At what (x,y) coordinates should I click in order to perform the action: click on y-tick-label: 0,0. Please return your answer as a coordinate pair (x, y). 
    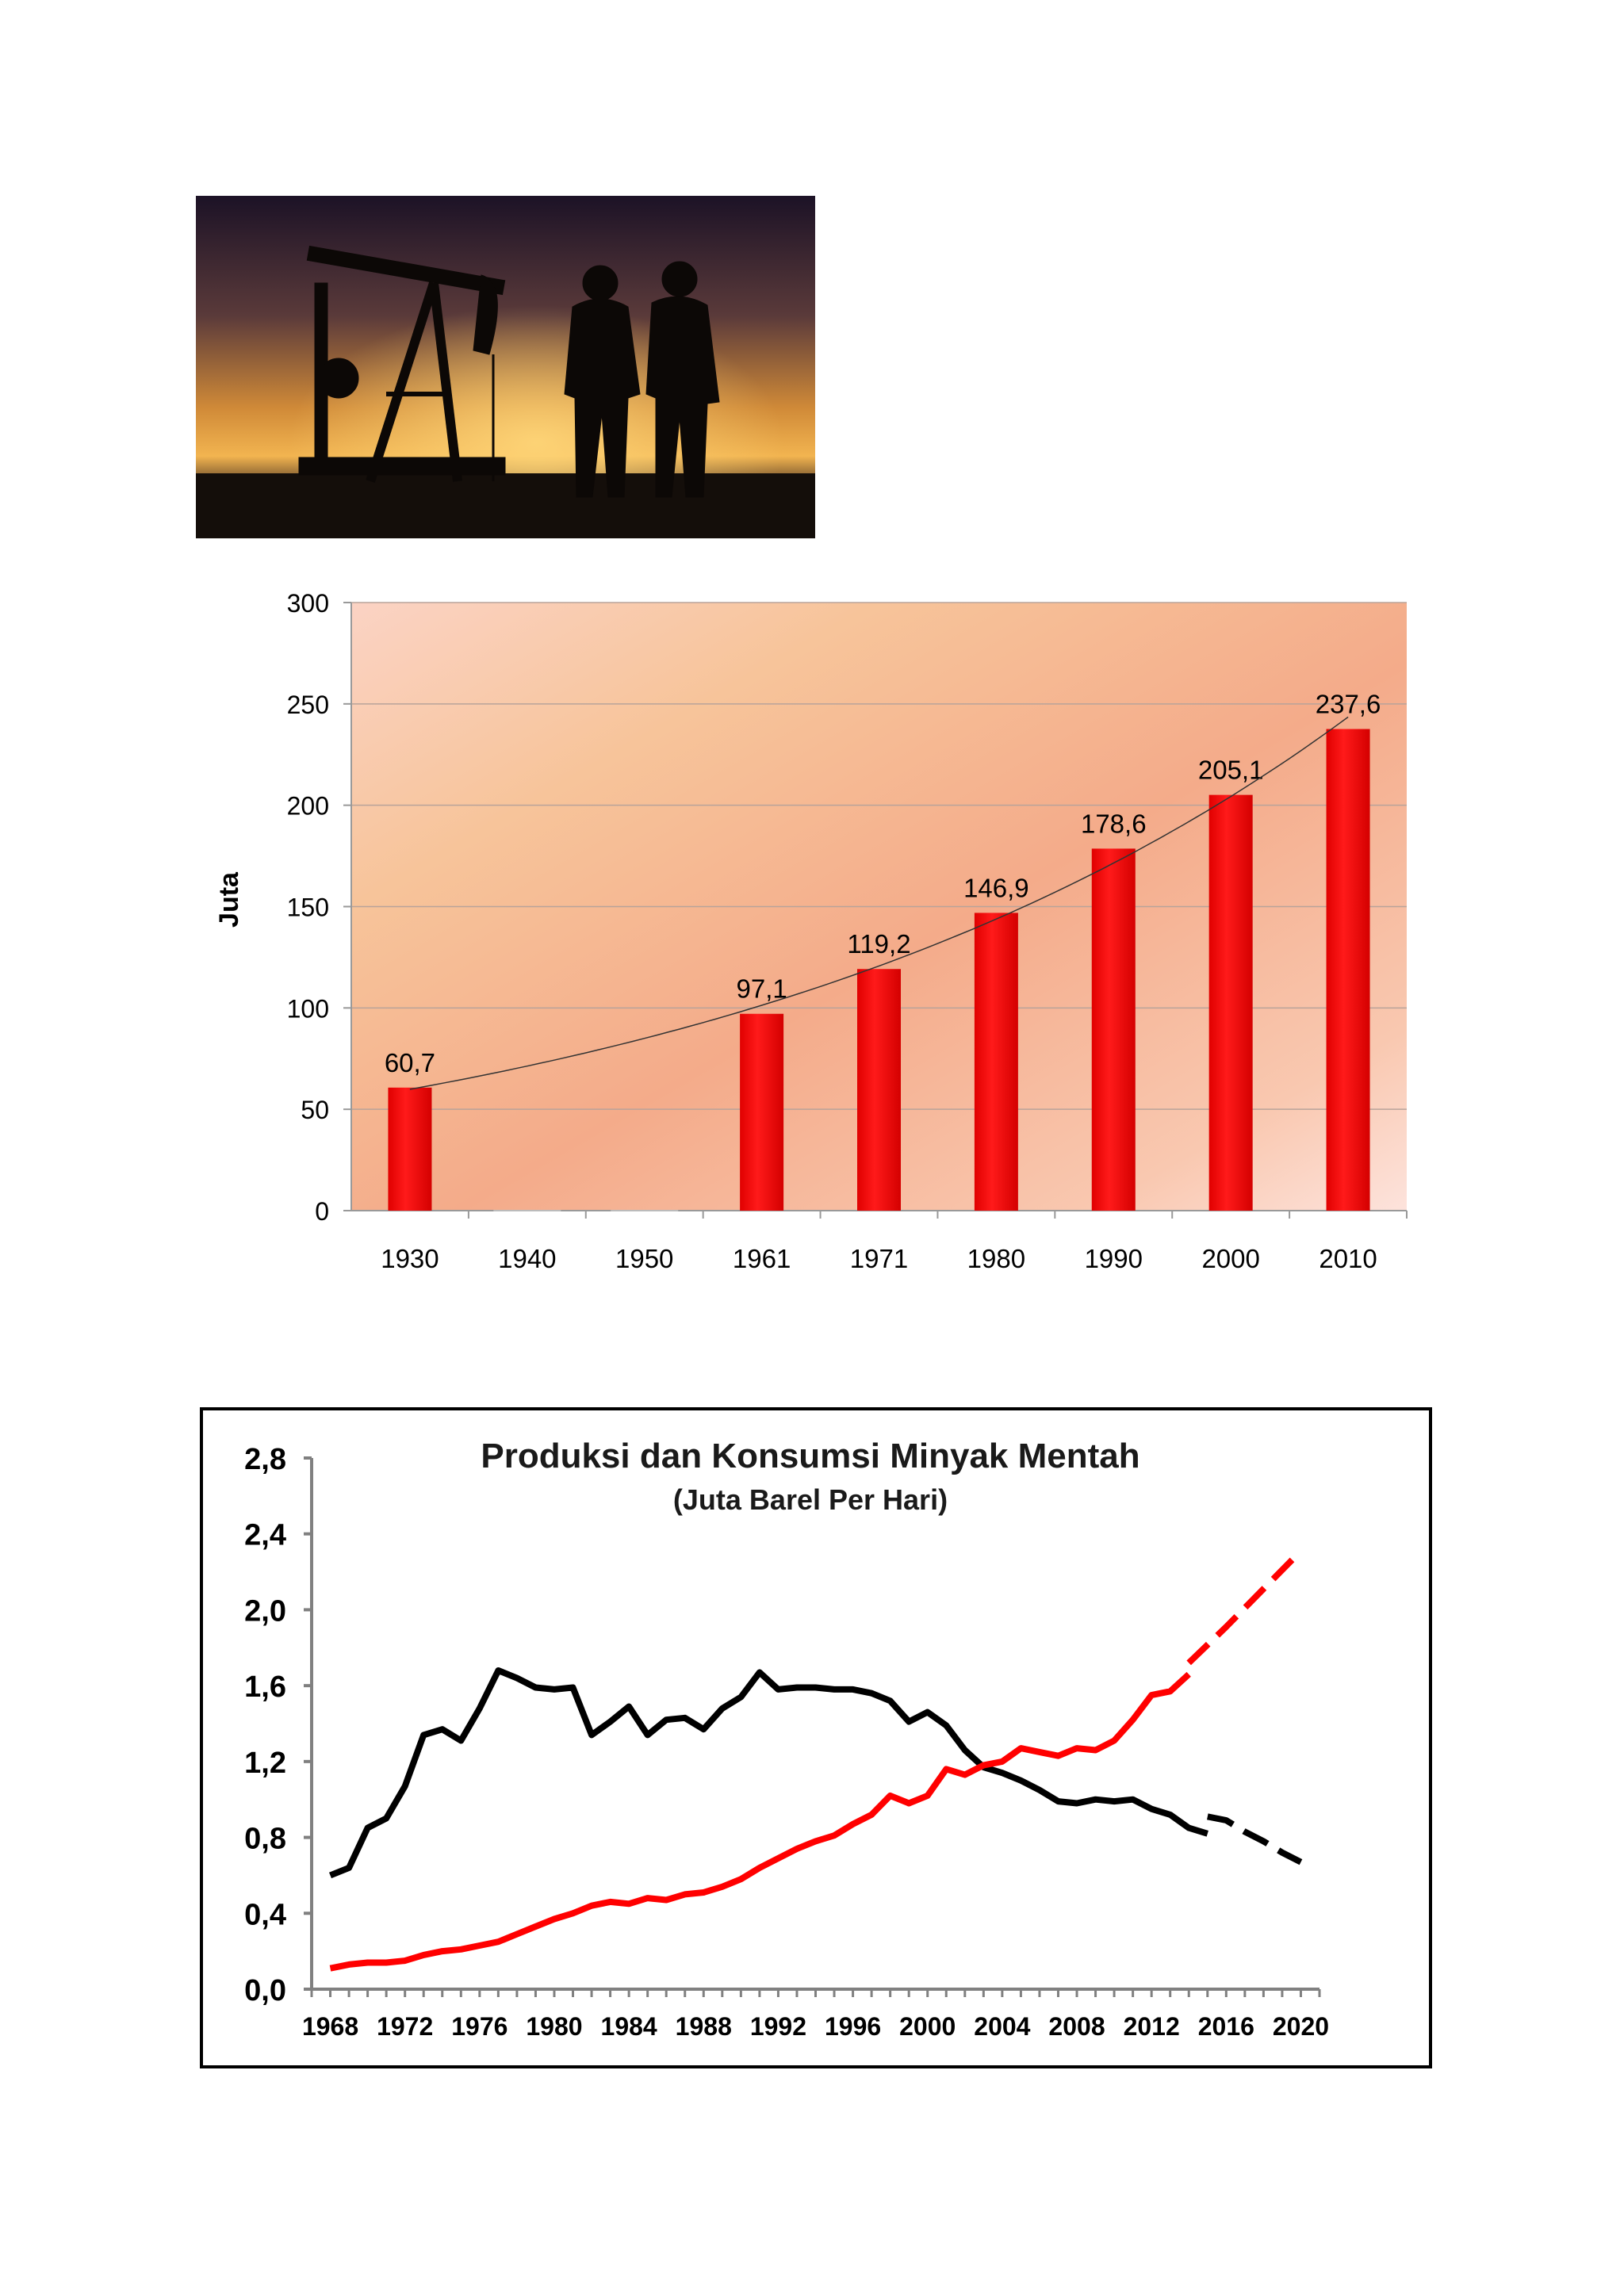
    Looking at the image, I should click on (265, 1991).